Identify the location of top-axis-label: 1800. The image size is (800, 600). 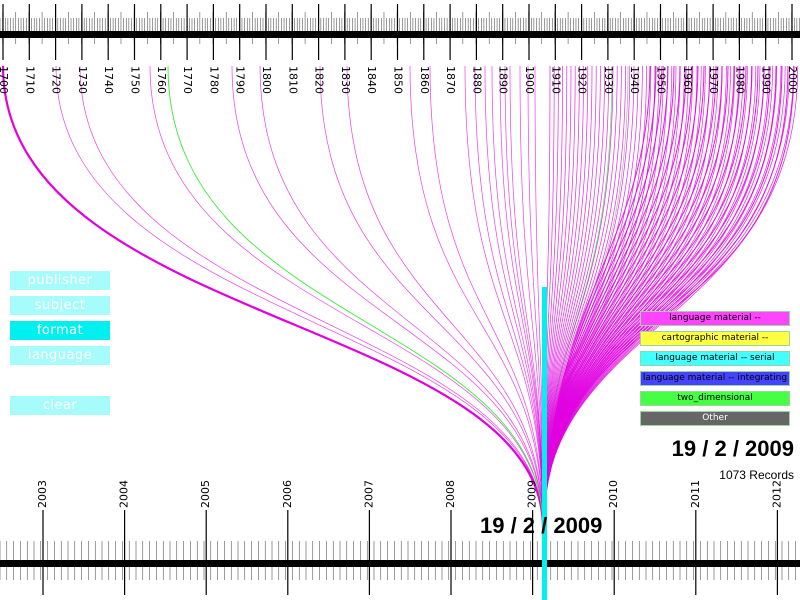
(266, 80).